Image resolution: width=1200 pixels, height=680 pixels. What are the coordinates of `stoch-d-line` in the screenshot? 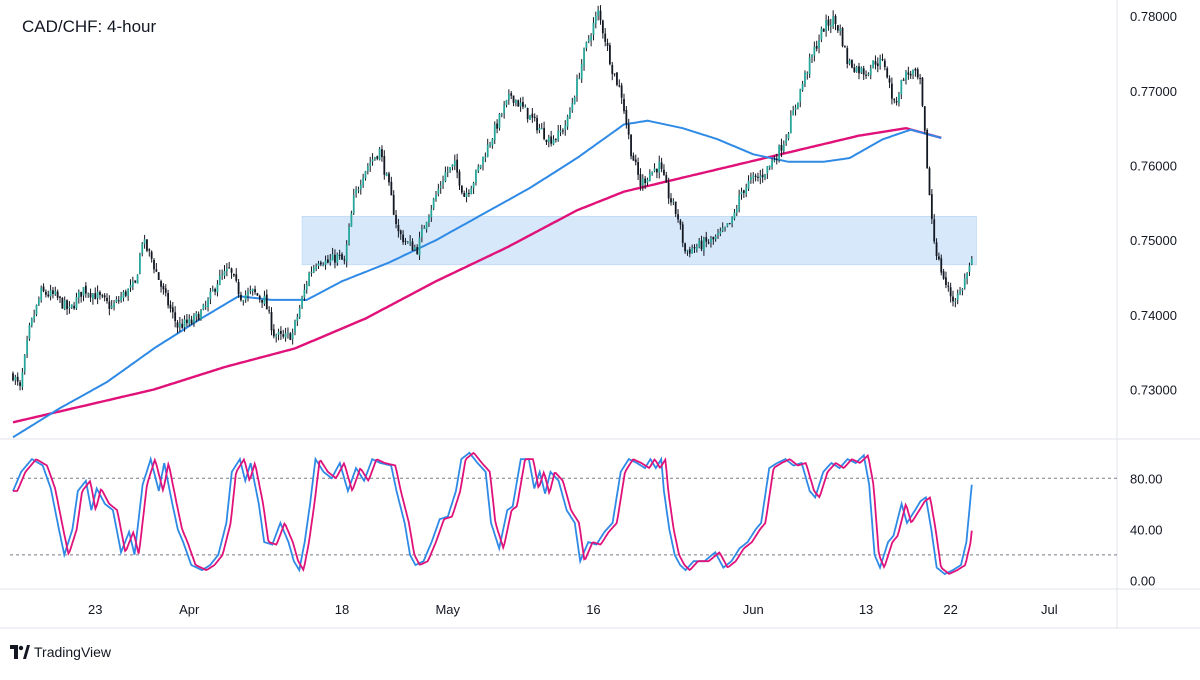 It's located at (493, 513).